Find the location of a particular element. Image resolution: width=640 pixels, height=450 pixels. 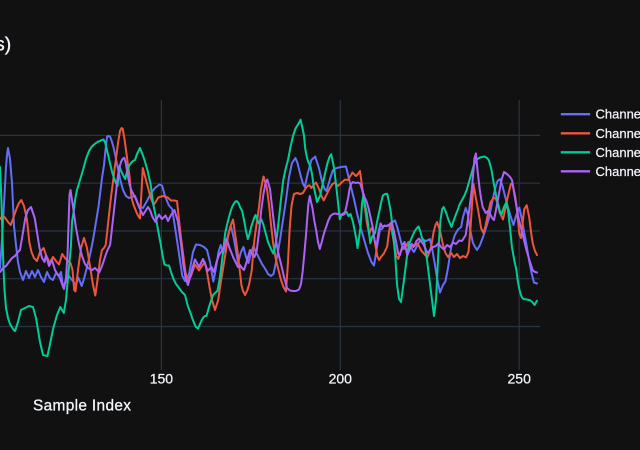

svg-text: 250 is located at coordinates (520, 379).